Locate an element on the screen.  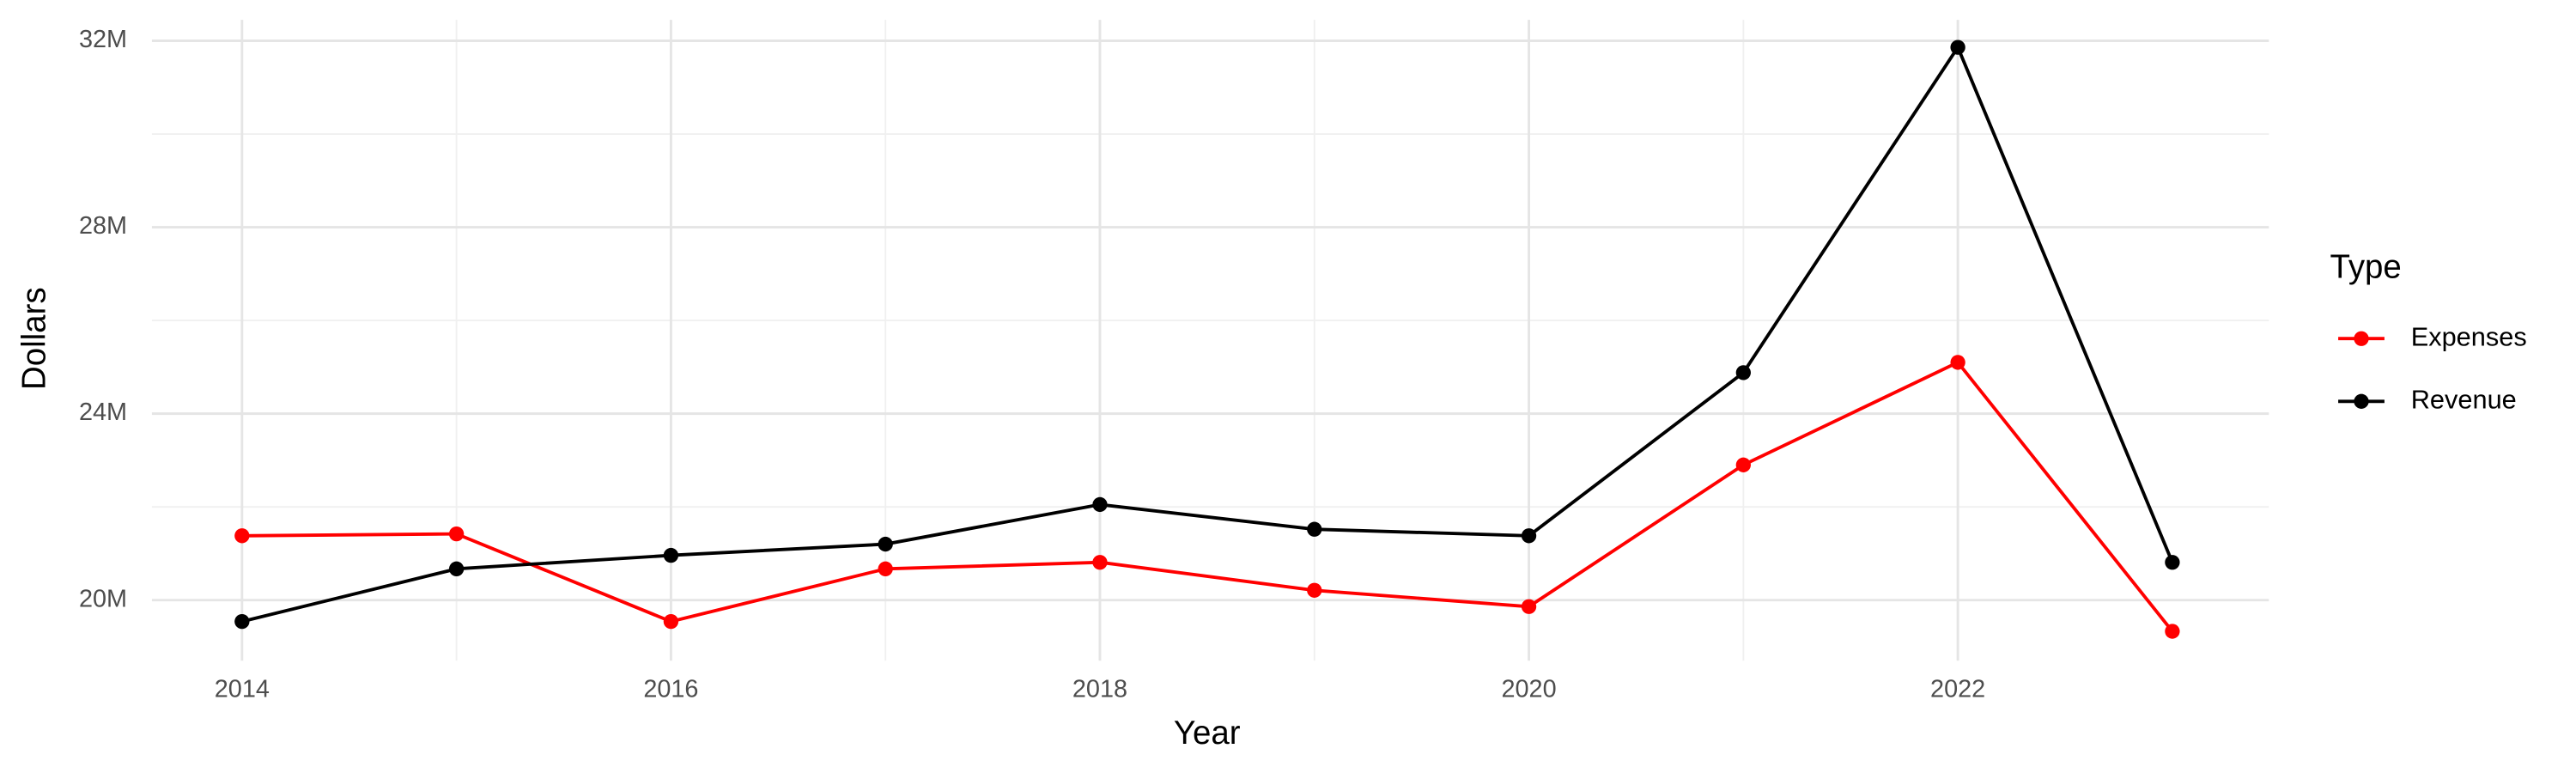
y-tick-label: 32M is located at coordinates (103, 39).